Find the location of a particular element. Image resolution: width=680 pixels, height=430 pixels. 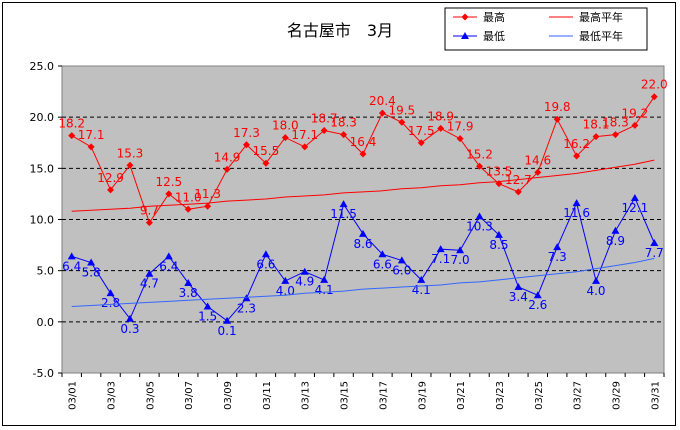

data-label: 19.5 is located at coordinates (401, 110).